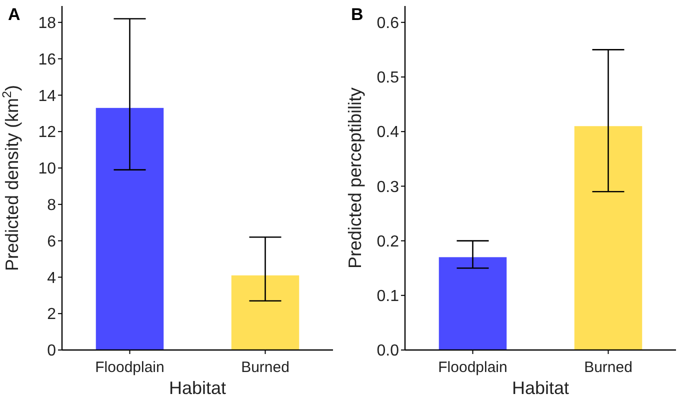  Describe the element at coordinates (388, 133) in the screenshot. I see `y-tick-label: 0.4` at that location.